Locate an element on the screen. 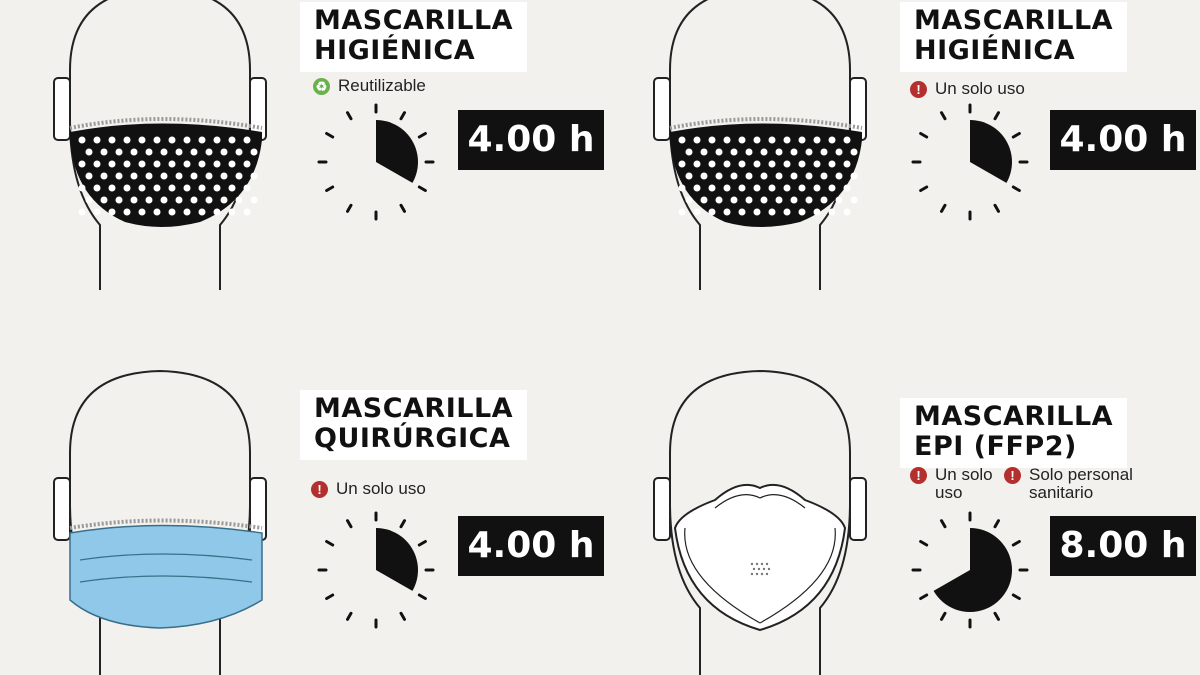 The height and width of the screenshot is (675, 1200). usage-hours: 8.00 h is located at coordinates (1123, 546).